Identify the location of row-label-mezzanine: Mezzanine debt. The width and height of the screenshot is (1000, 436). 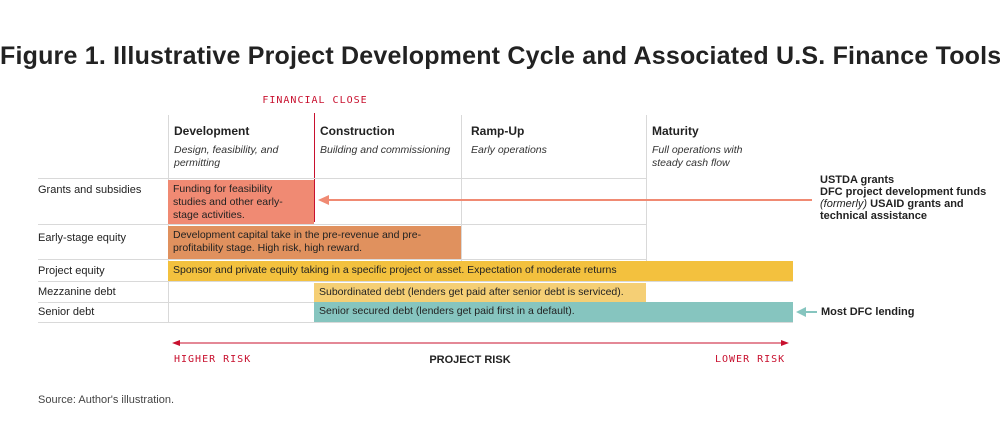
(77, 292).